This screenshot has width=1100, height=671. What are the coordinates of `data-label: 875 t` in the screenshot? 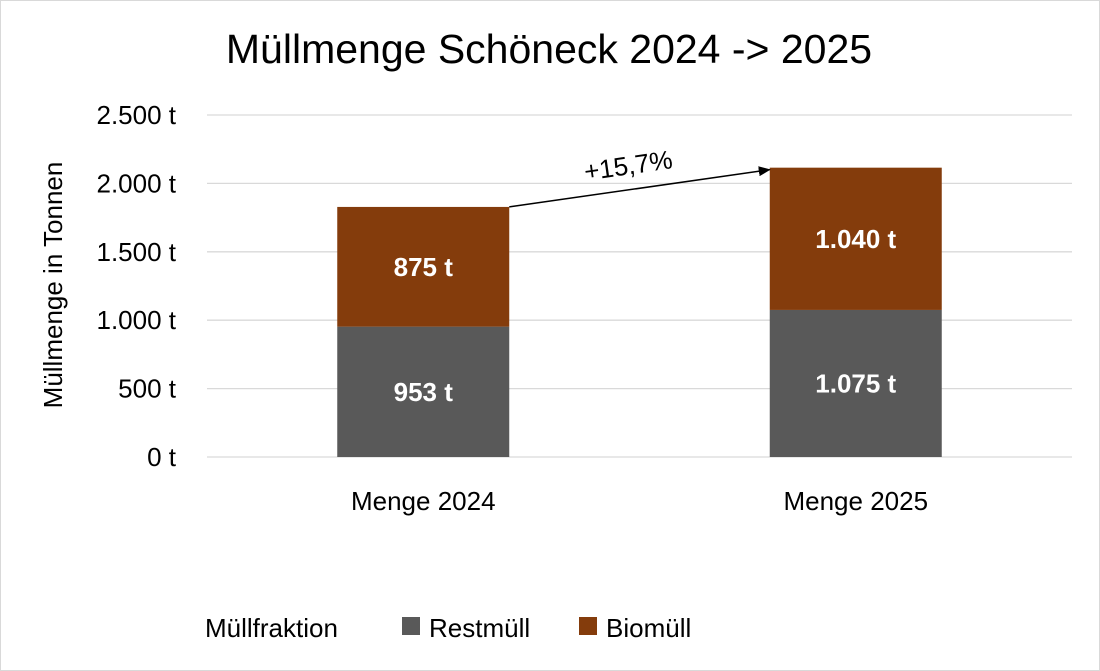 It's located at (424, 267).